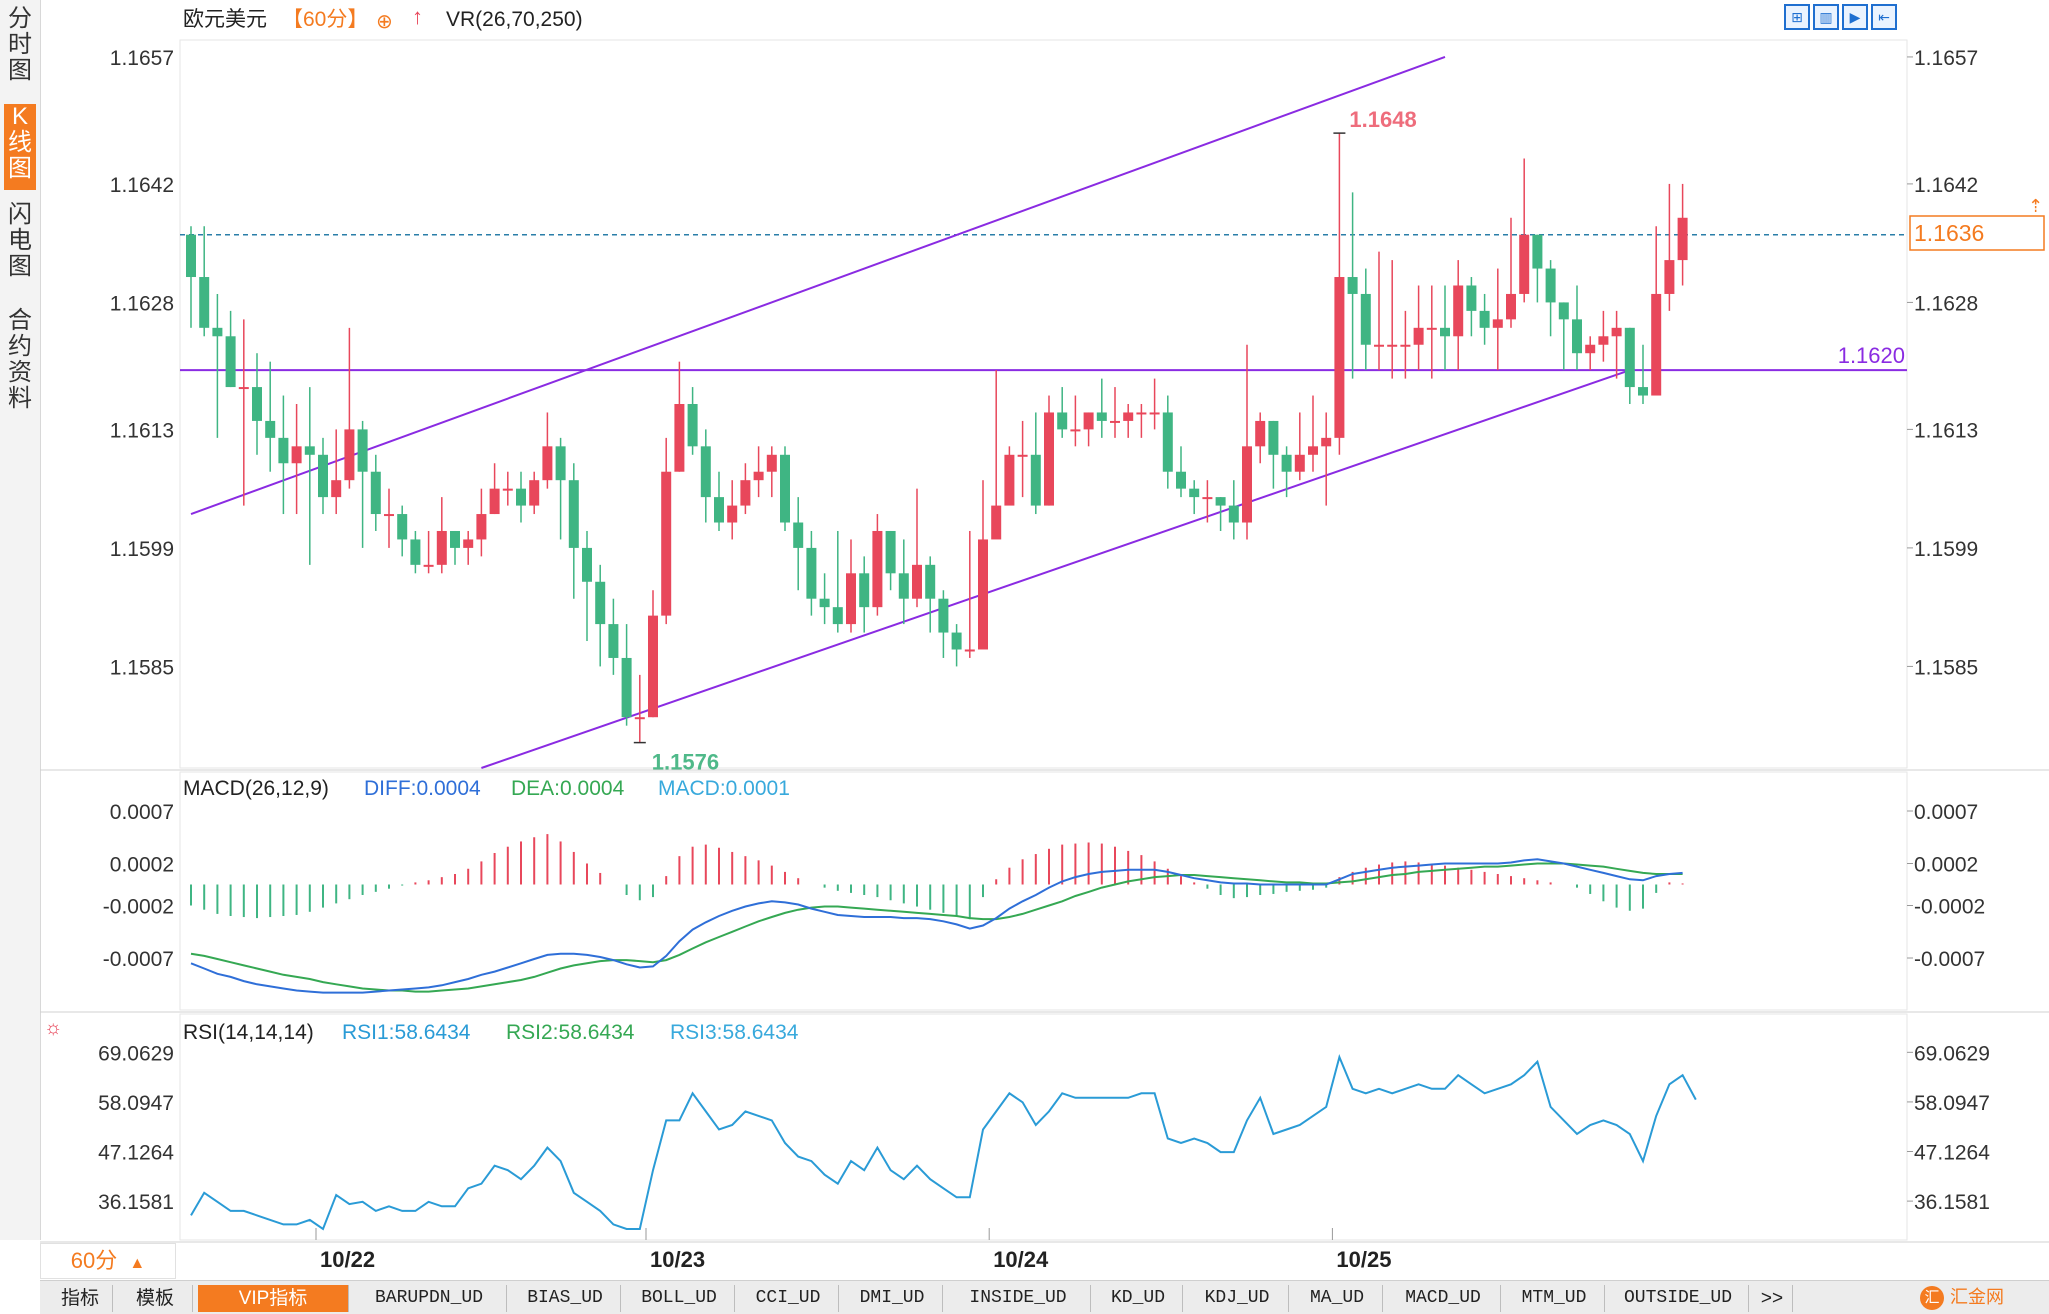 Image resolution: width=2049 pixels, height=1314 pixels. Describe the element at coordinates (1946, 865) in the screenshot. I see `macd-tick-label: 0.0002` at that location.